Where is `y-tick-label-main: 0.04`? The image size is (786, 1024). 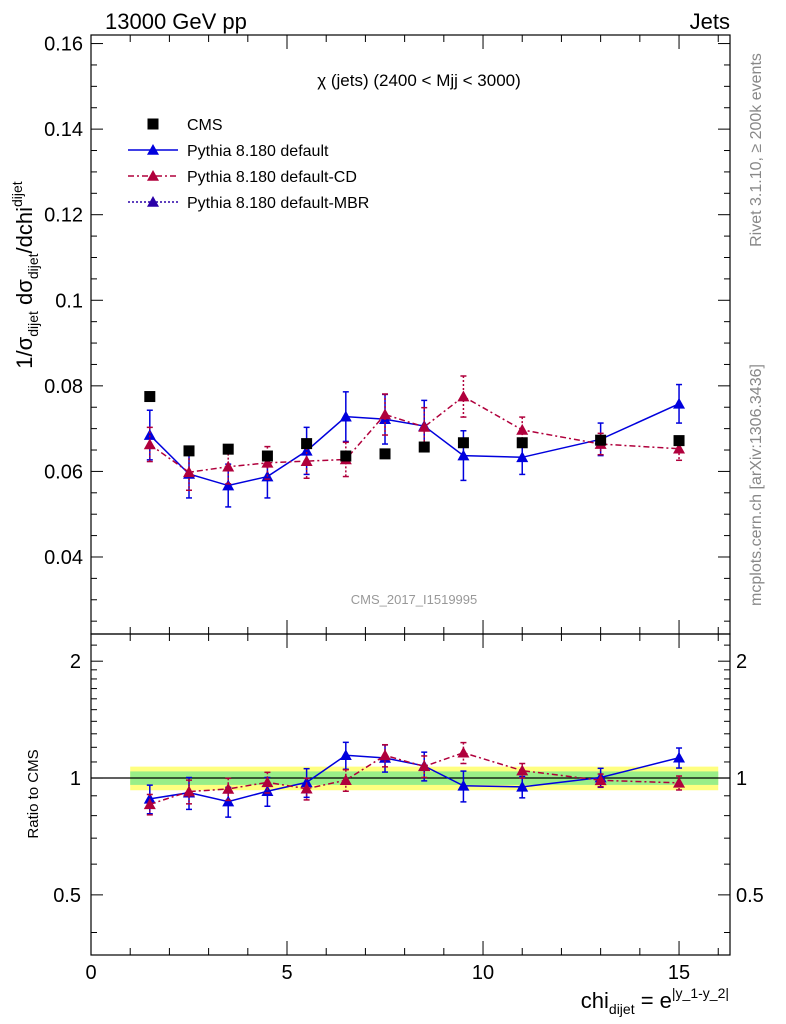 y-tick-label-main: 0.04 is located at coordinates (63, 558).